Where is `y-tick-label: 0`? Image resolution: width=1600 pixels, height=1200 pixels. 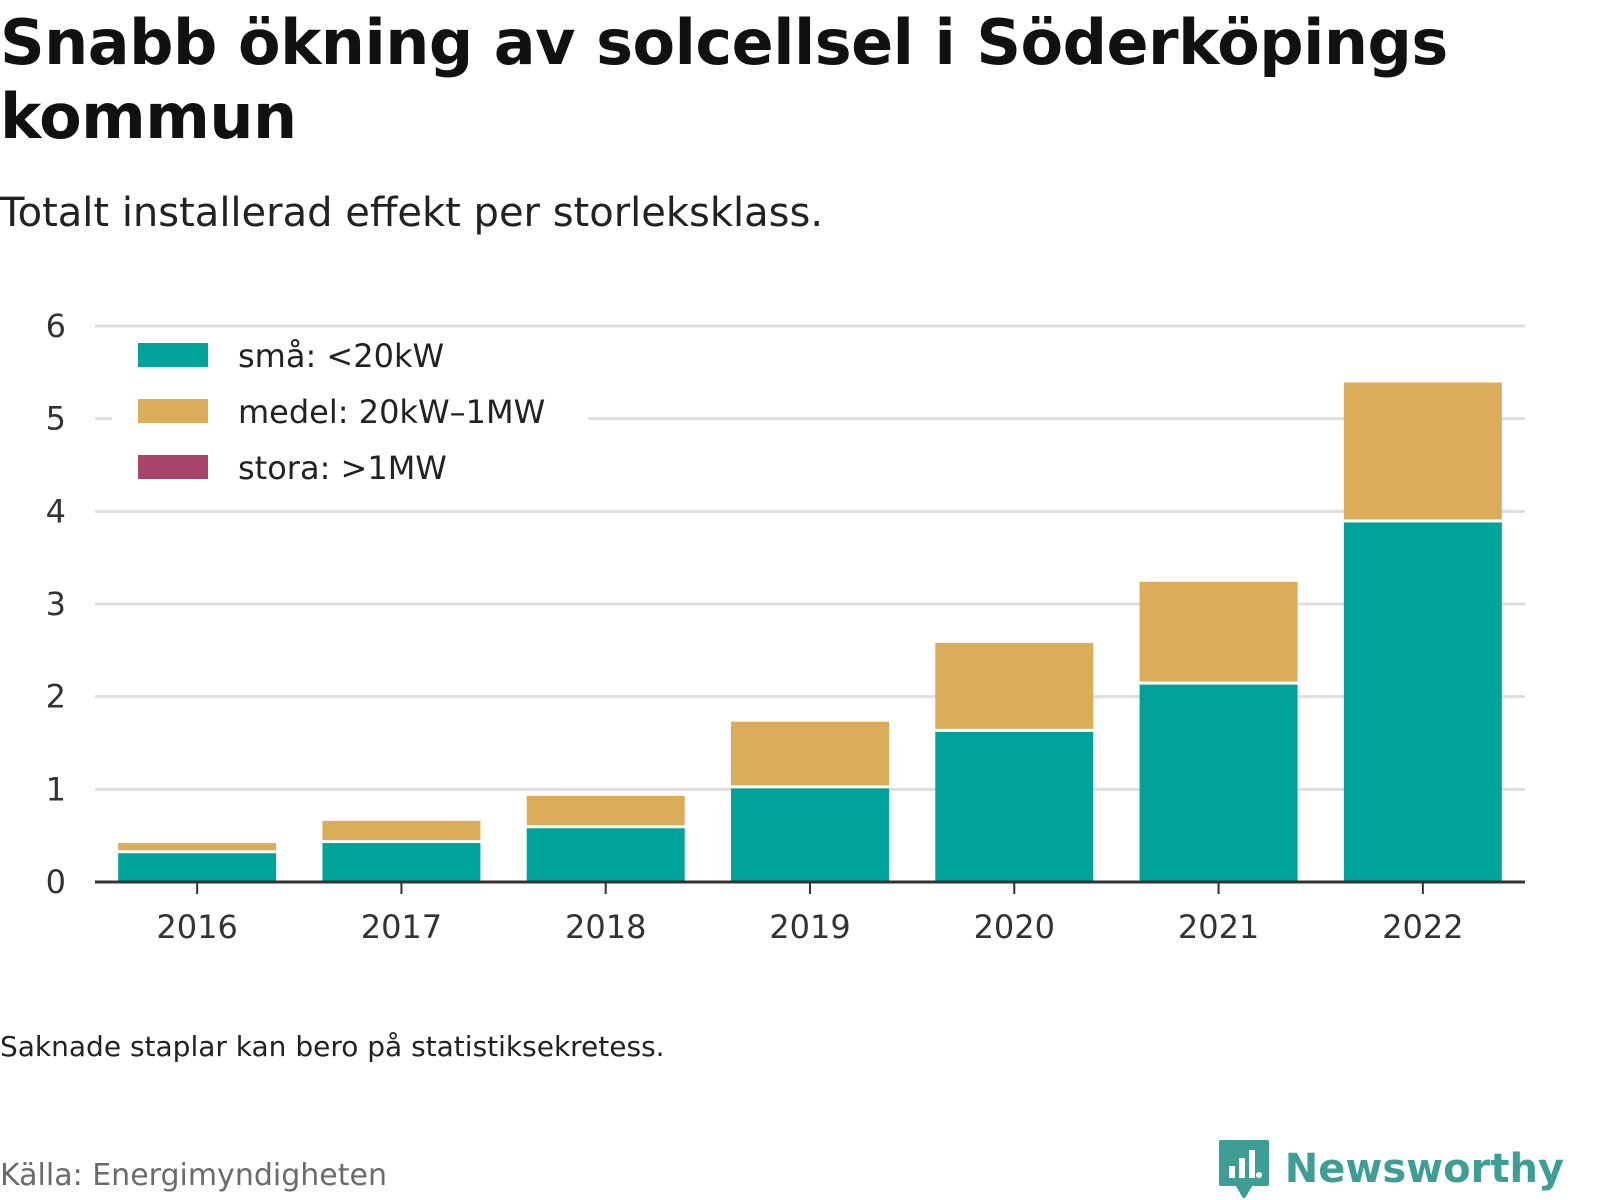
y-tick-label: 0 is located at coordinates (56, 882).